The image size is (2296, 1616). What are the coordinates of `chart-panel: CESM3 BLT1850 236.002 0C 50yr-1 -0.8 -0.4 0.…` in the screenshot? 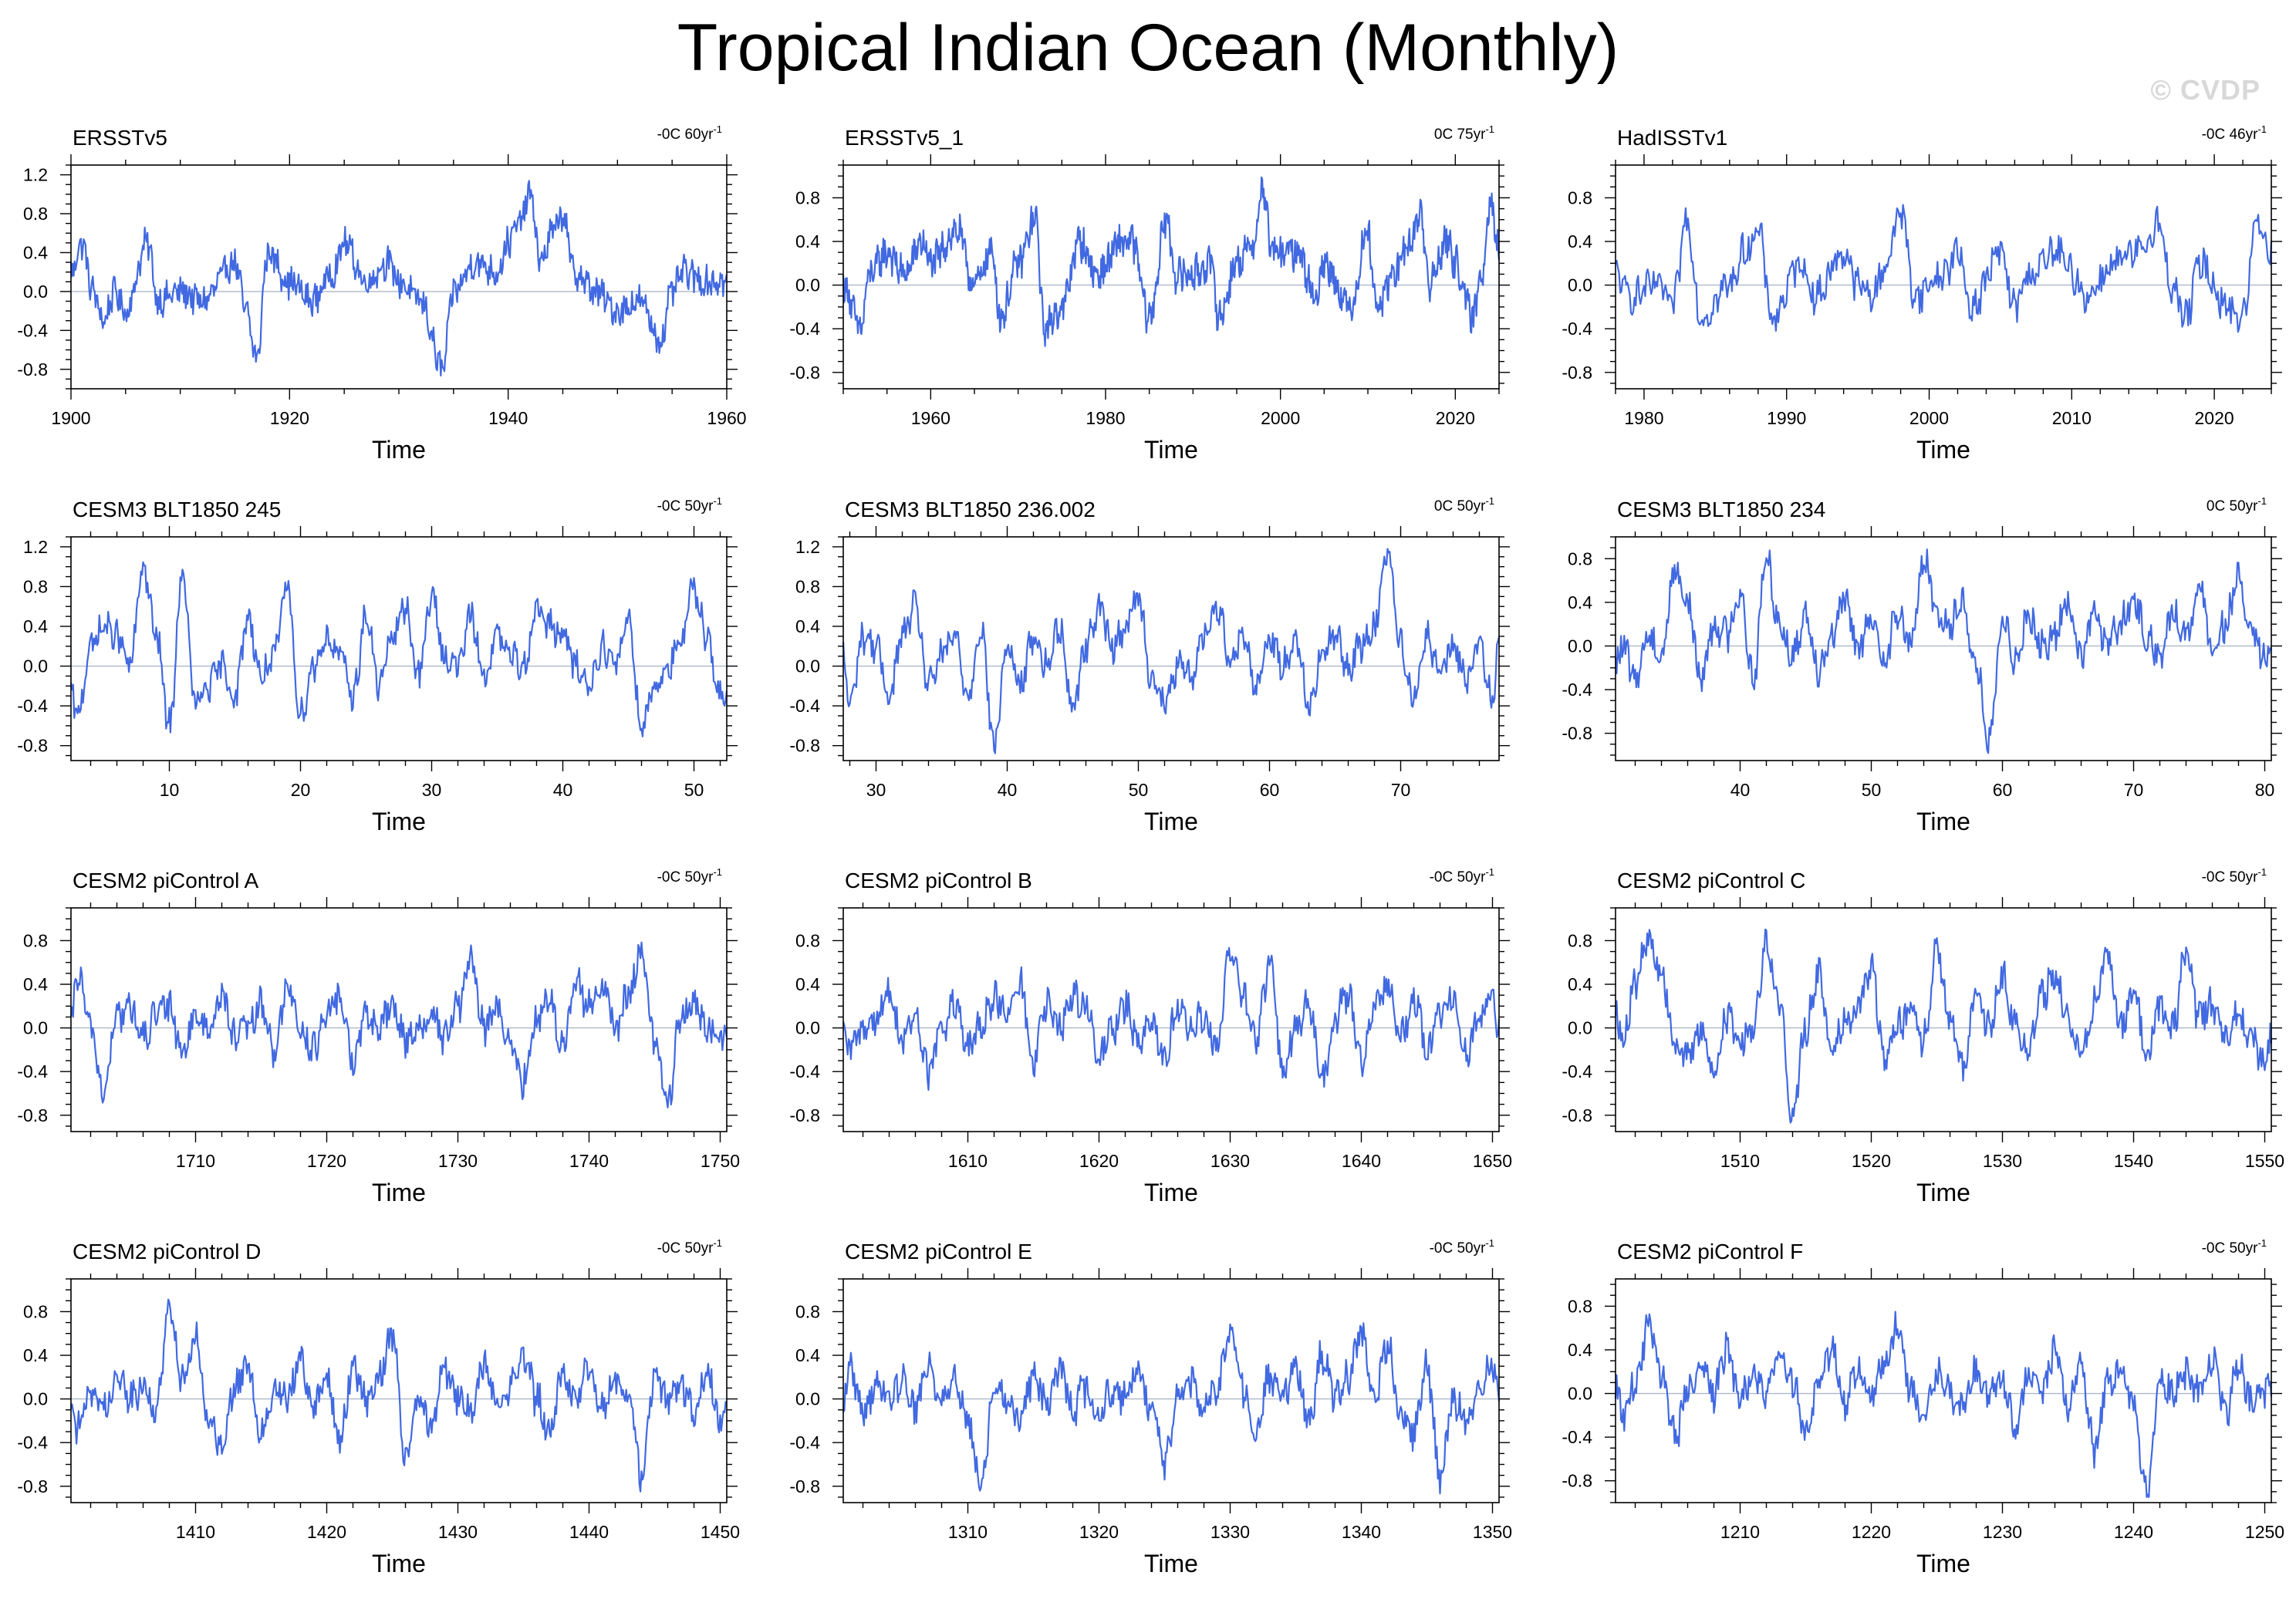 It's located at (1149, 665).